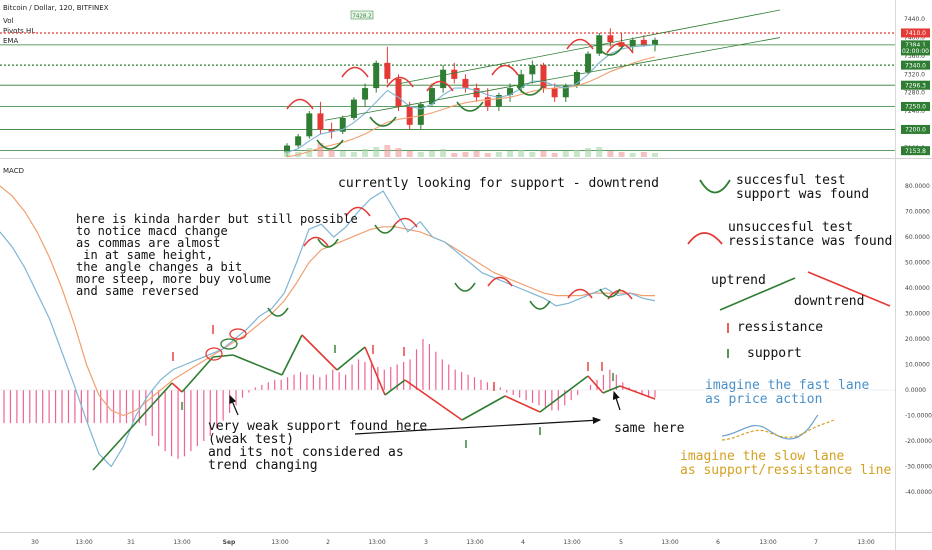  Describe the element at coordinates (918, 441) in the screenshot. I see `macd-tick: -20.0000` at that location.